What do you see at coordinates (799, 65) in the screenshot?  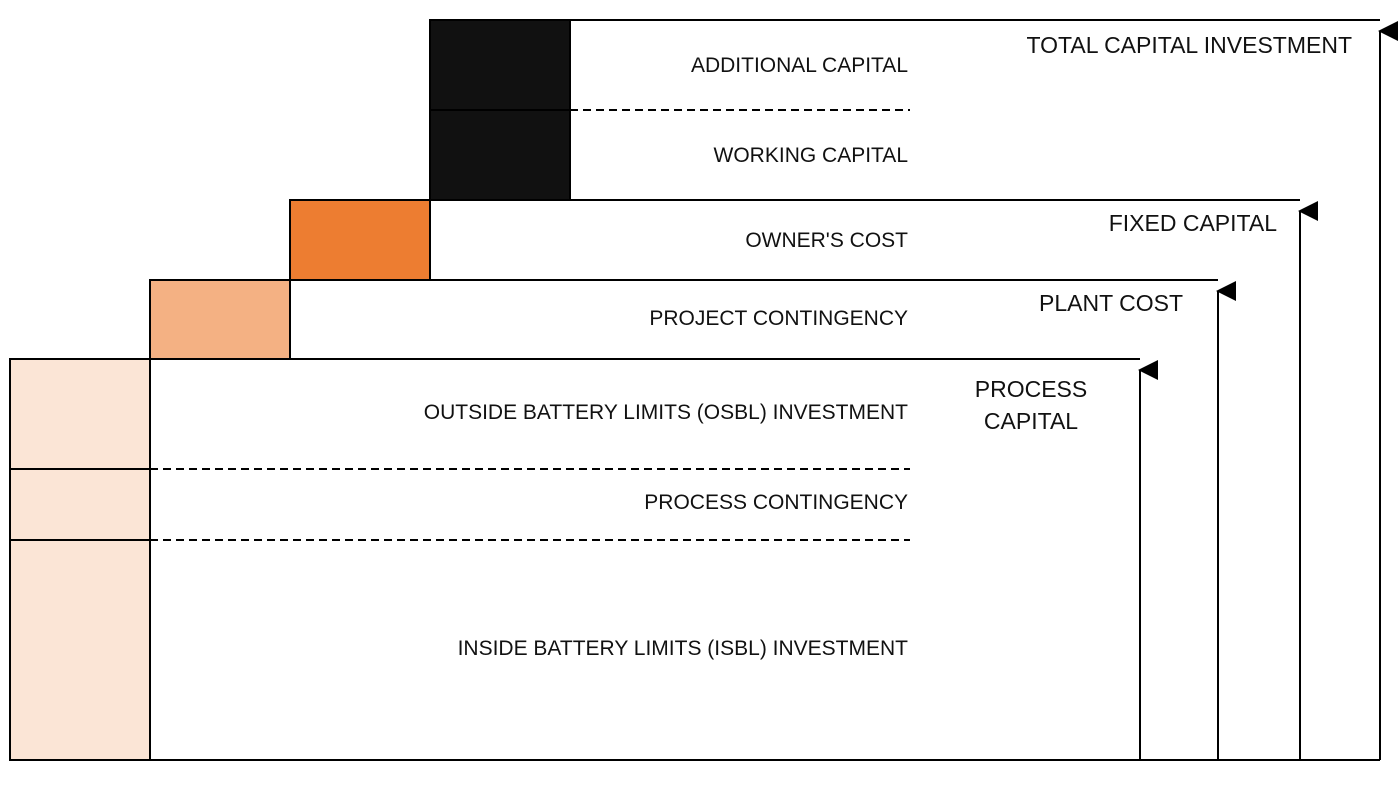 I see `additional-capital-label: ADDITIONAL CAPITAL` at bounding box center [799, 65].